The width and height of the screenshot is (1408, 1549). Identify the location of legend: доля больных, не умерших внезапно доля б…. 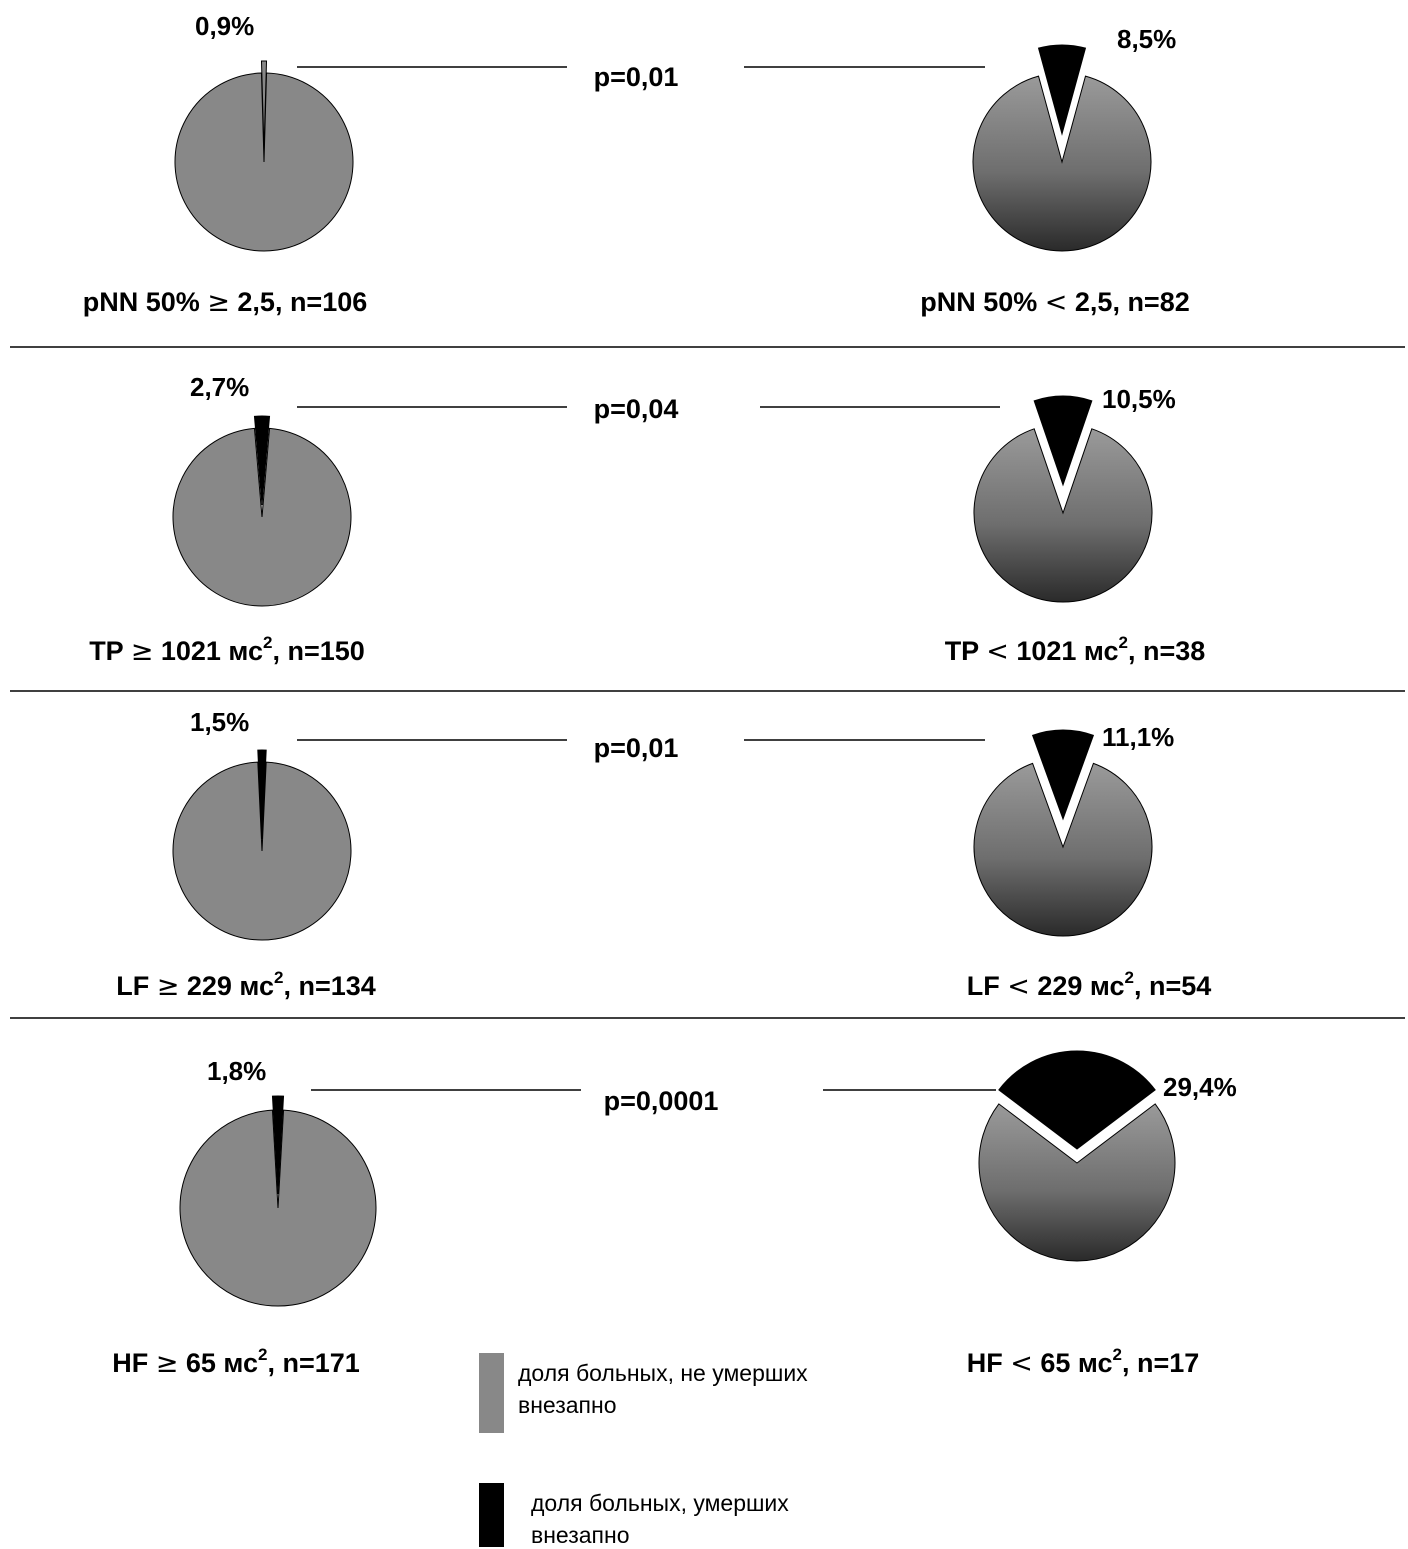
(643, 1450).